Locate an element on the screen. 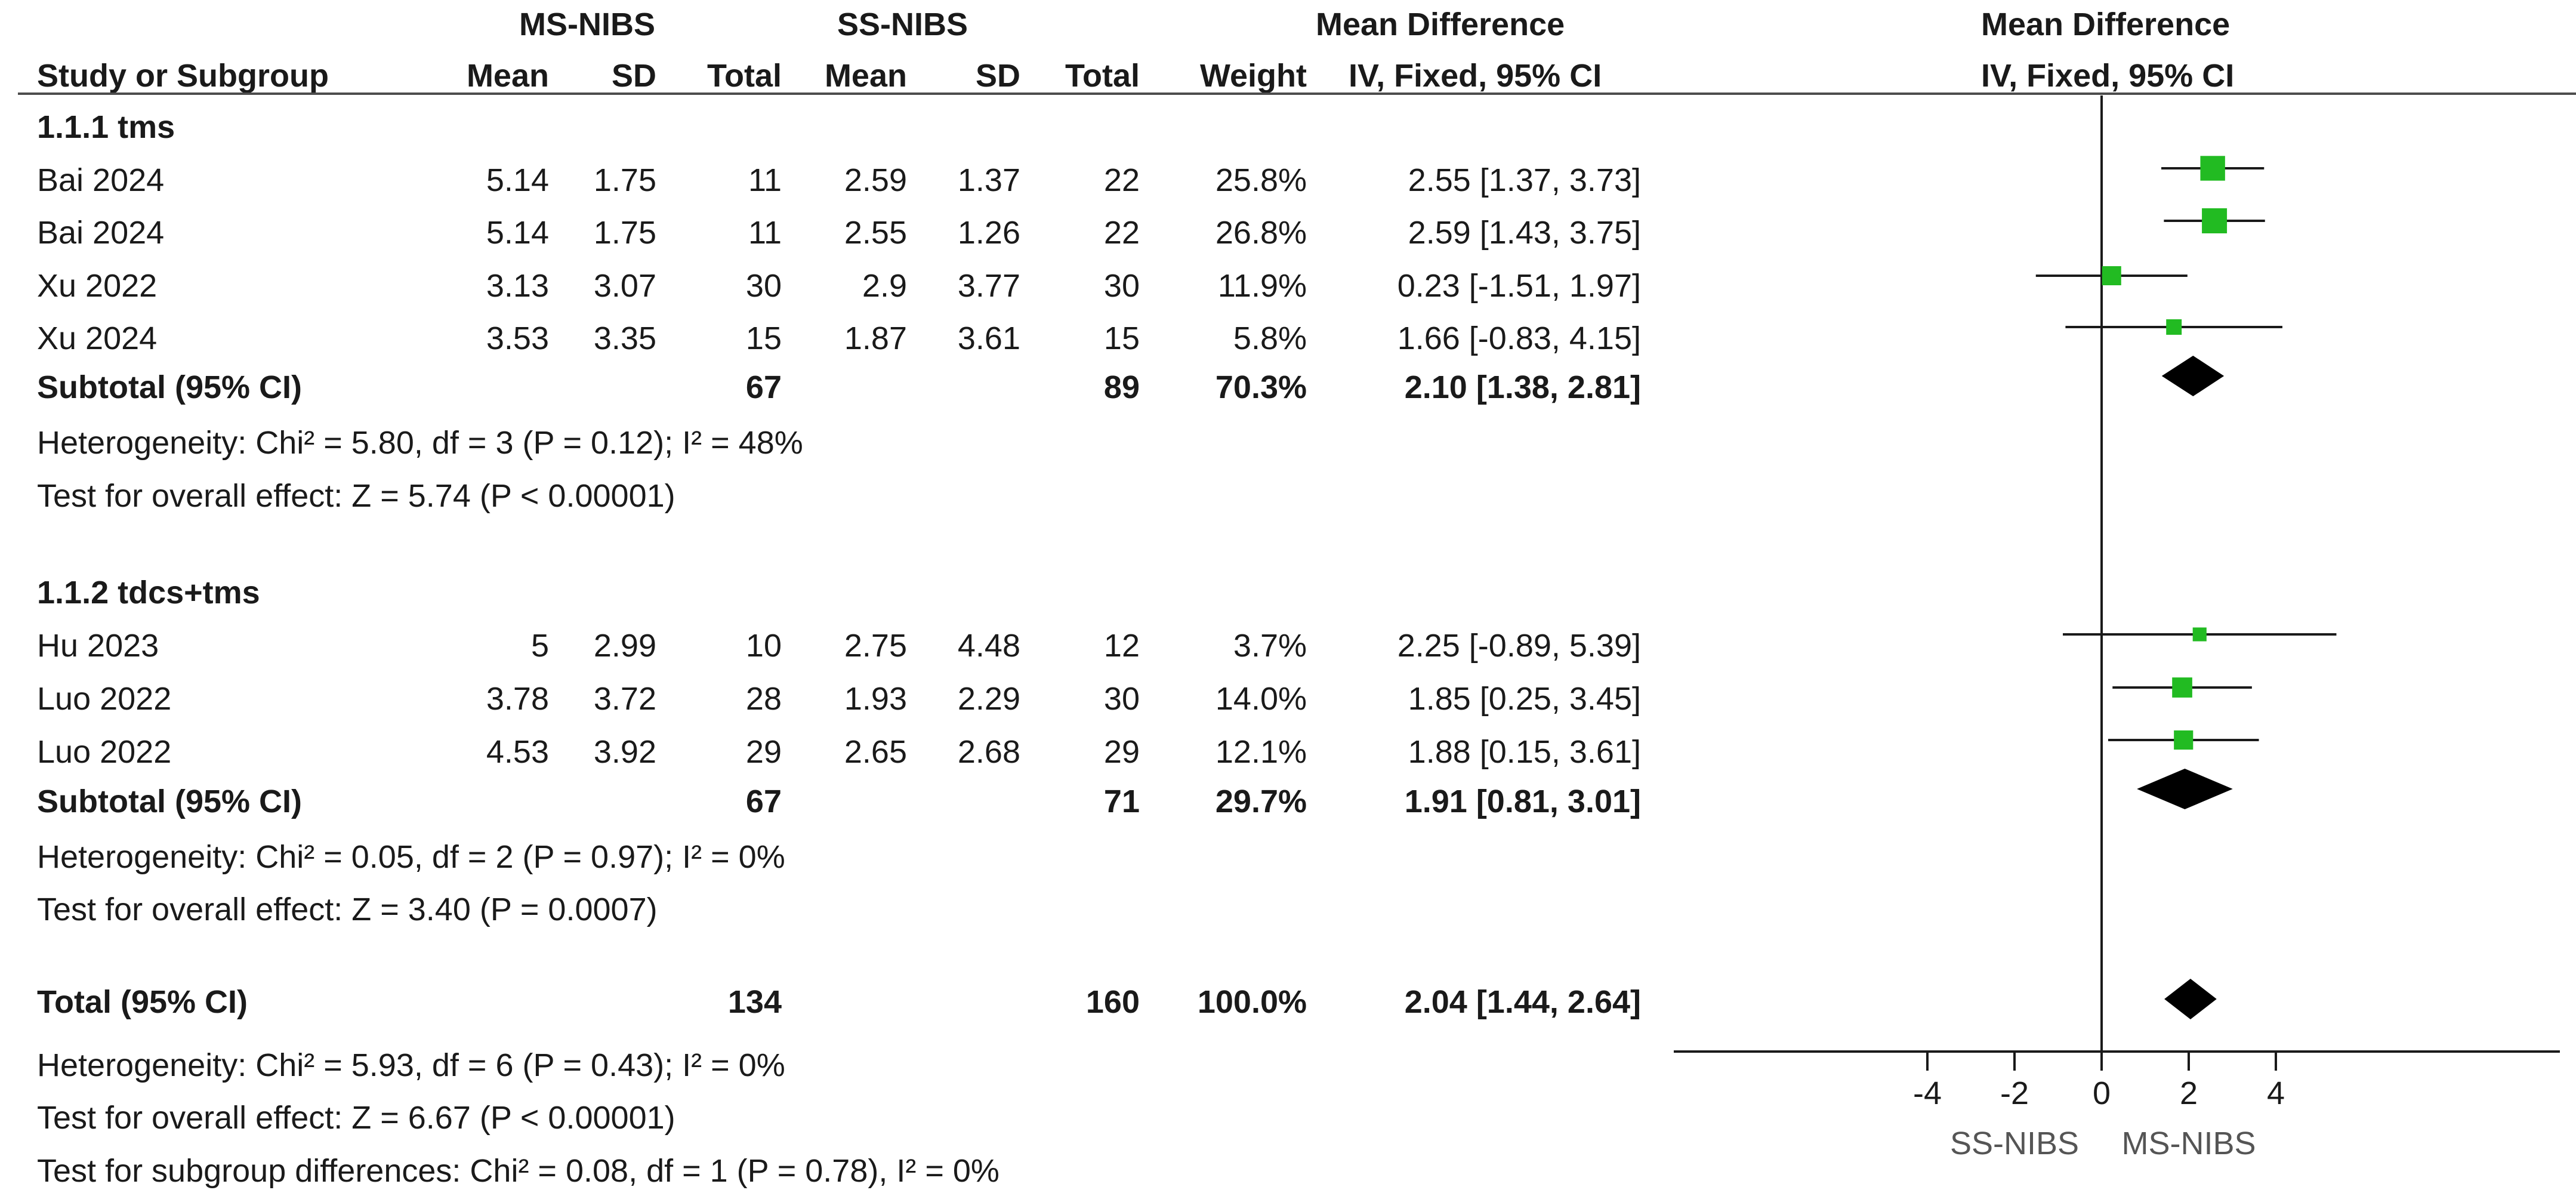  study-name: Xu 2022 is located at coordinates (98, 286).